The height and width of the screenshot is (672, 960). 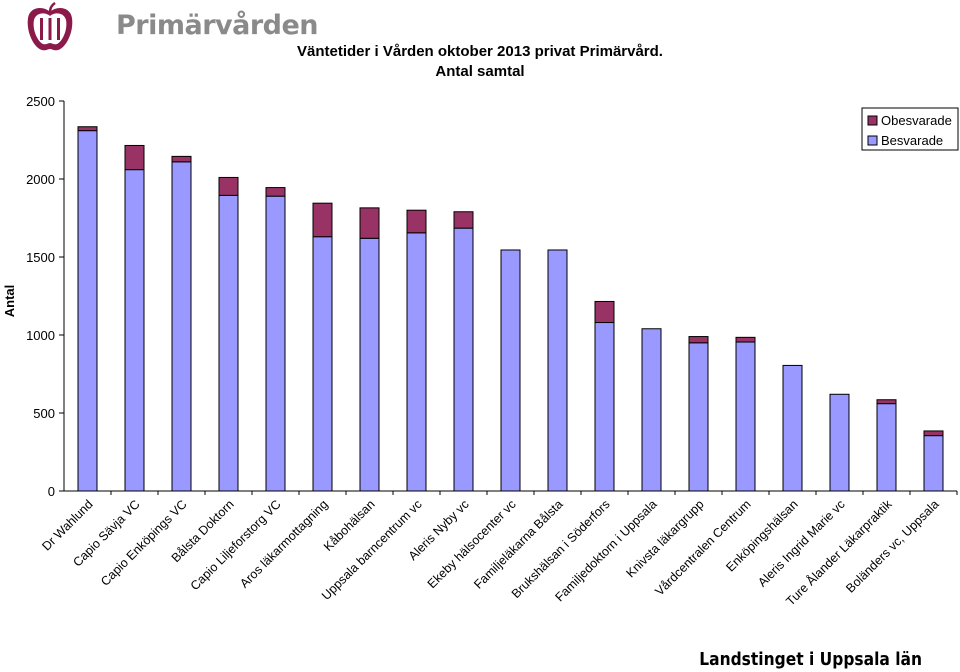 What do you see at coordinates (51, 491) in the screenshot?
I see `y-tick-label: 0` at bounding box center [51, 491].